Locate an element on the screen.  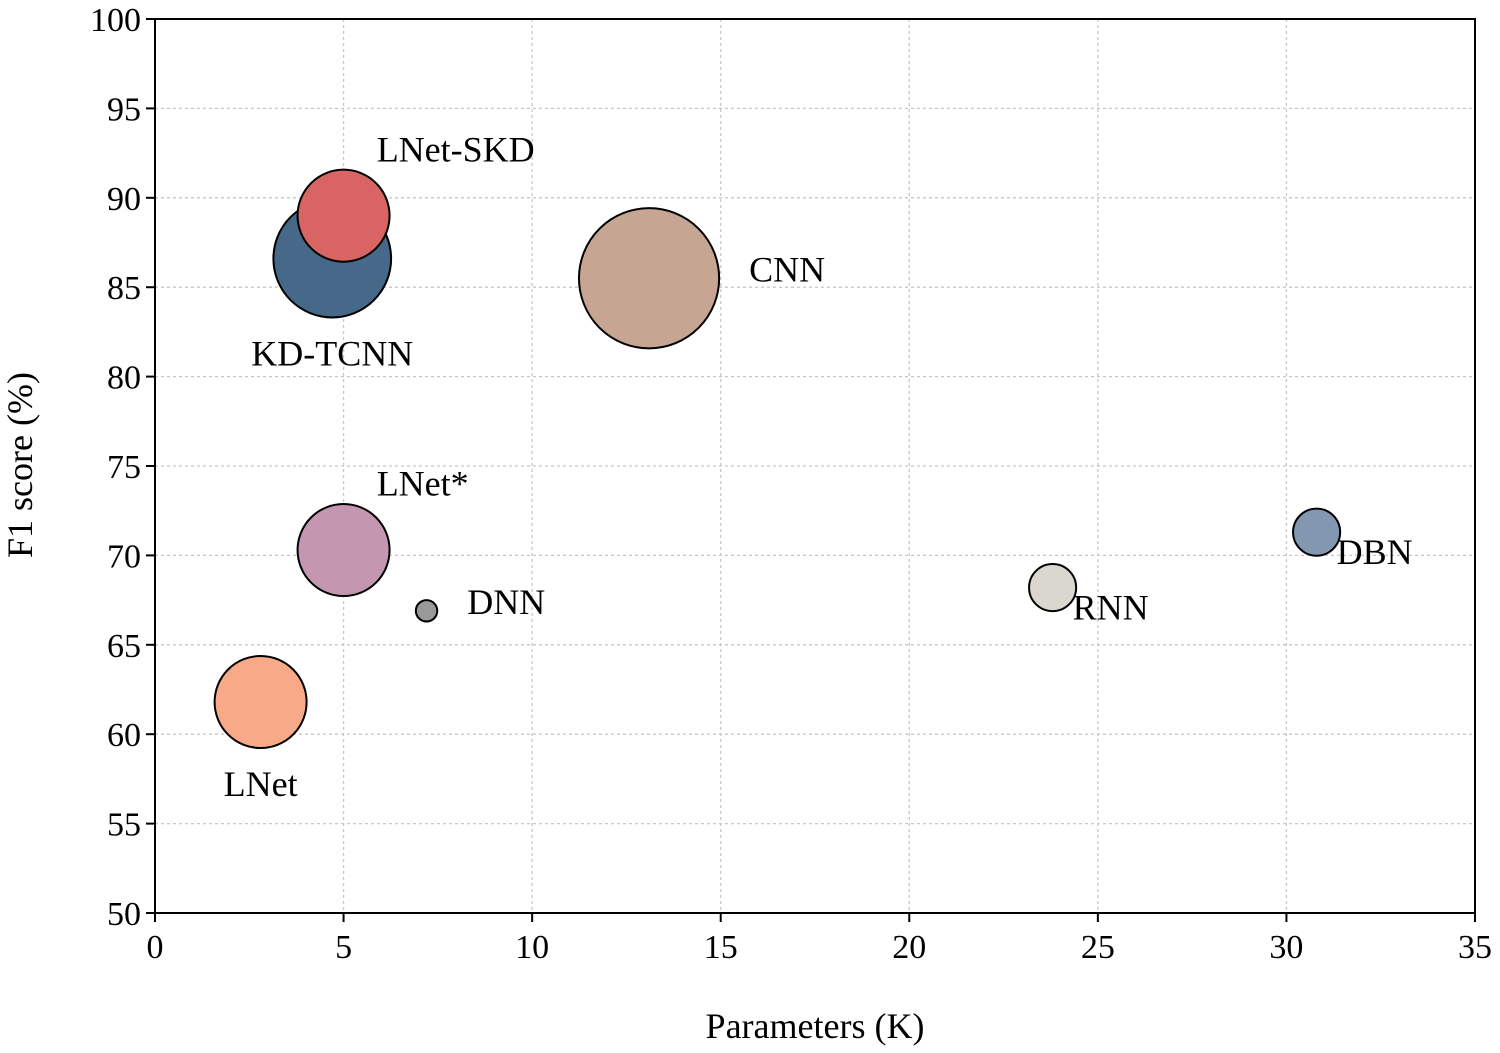
x-tick-label: 0 is located at coordinates (155, 947).